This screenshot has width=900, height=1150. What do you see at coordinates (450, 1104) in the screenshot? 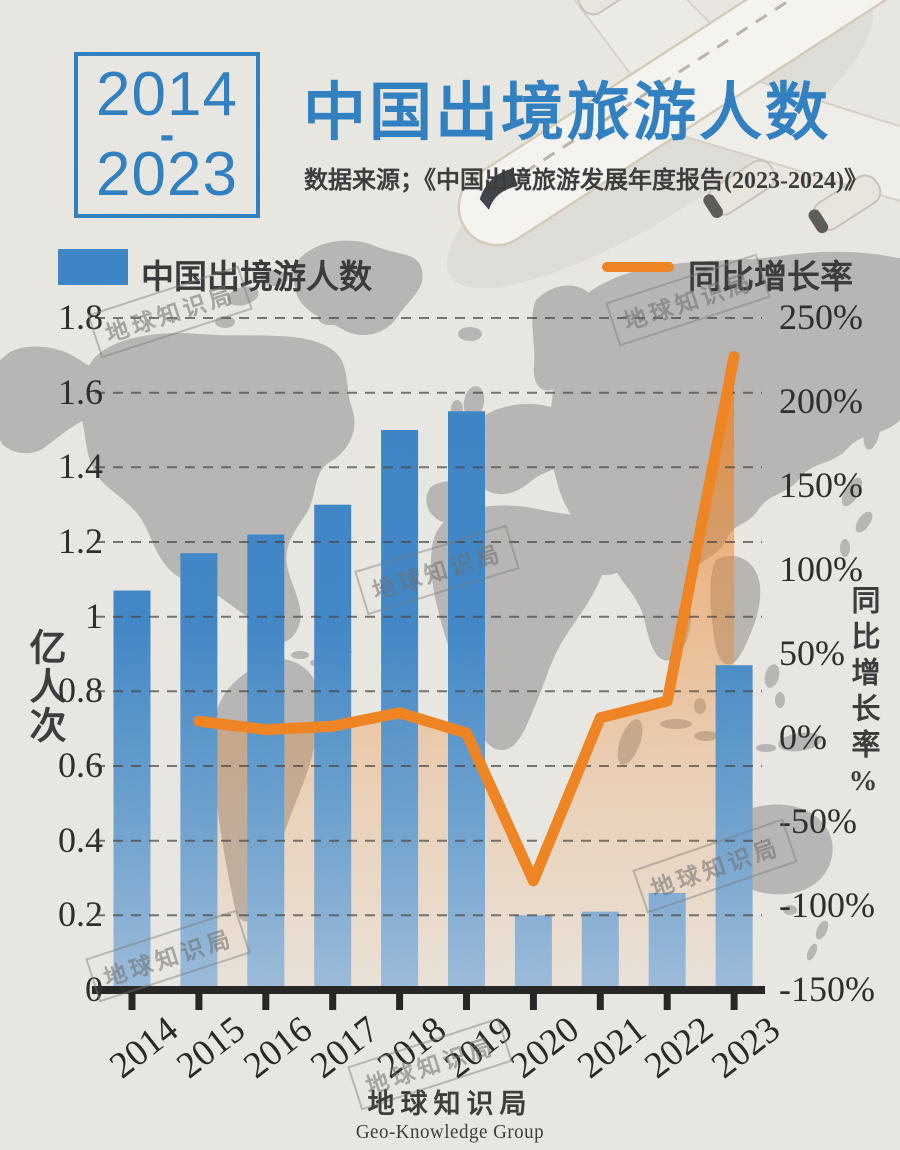
I see `footer-brand: 地球知识局` at bounding box center [450, 1104].